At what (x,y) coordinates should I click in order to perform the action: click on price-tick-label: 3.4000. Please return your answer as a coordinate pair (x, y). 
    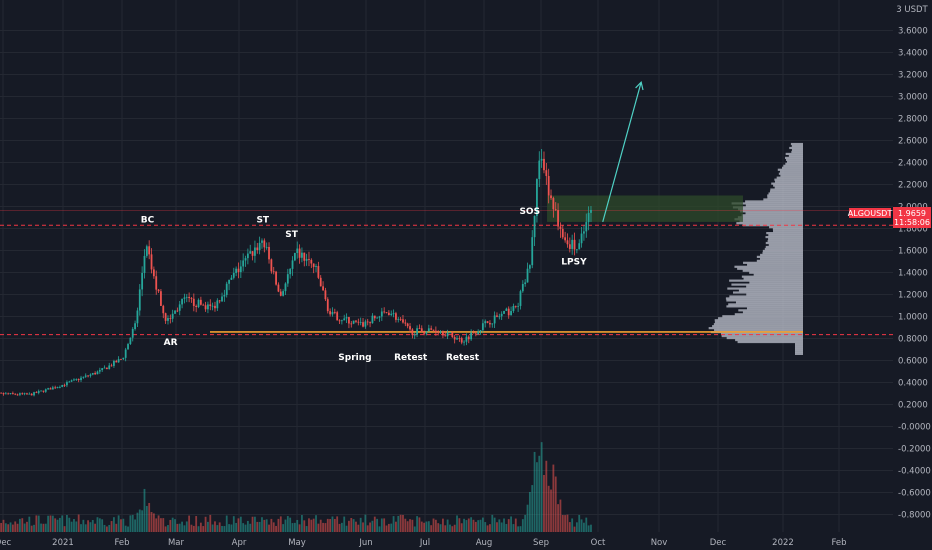
    Looking at the image, I should click on (913, 54).